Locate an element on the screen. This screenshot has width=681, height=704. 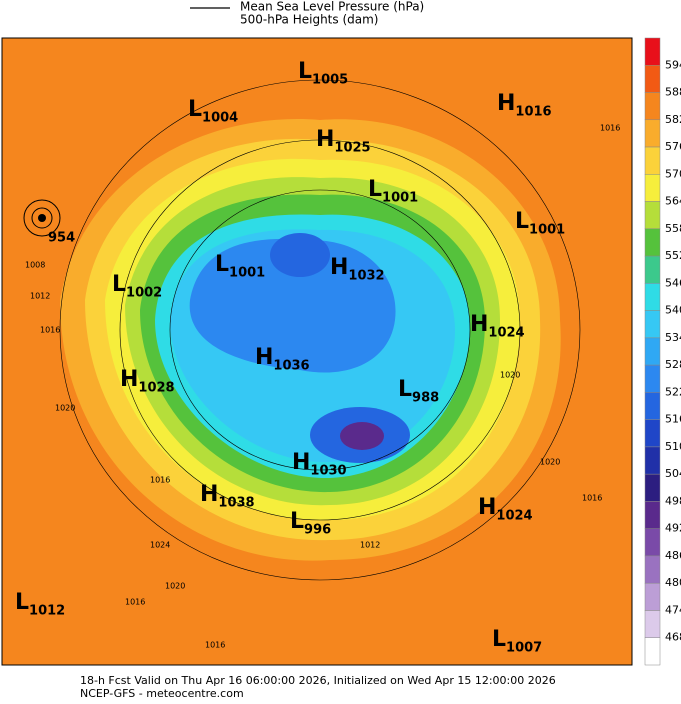
pressure-value: 988 is located at coordinates (425, 398).